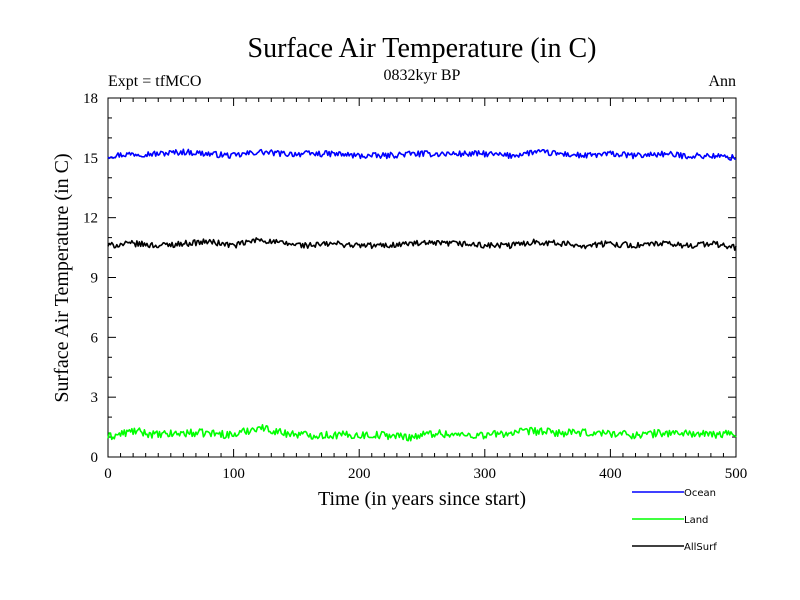 This screenshot has width=800, height=600. I want to click on y-tick-label: 9, so click(95, 279).